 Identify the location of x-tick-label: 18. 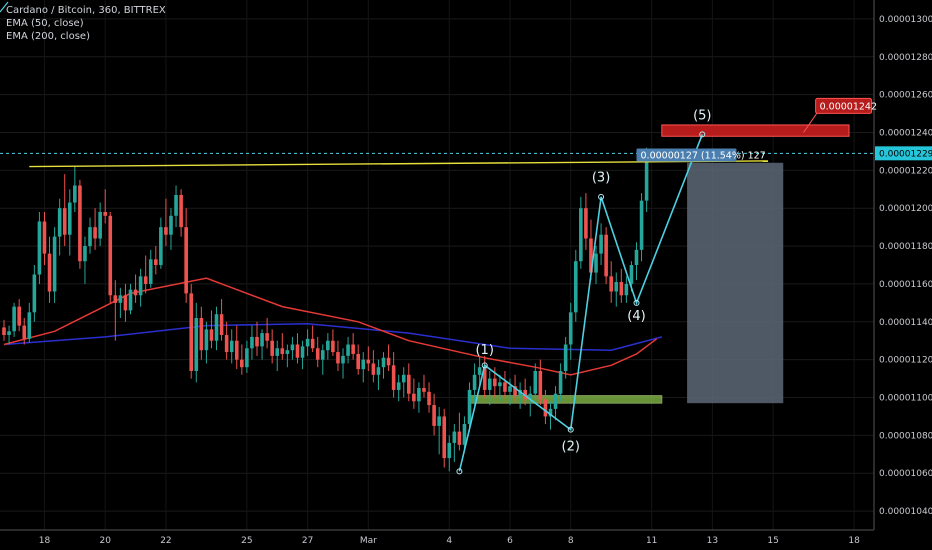
(45, 541).